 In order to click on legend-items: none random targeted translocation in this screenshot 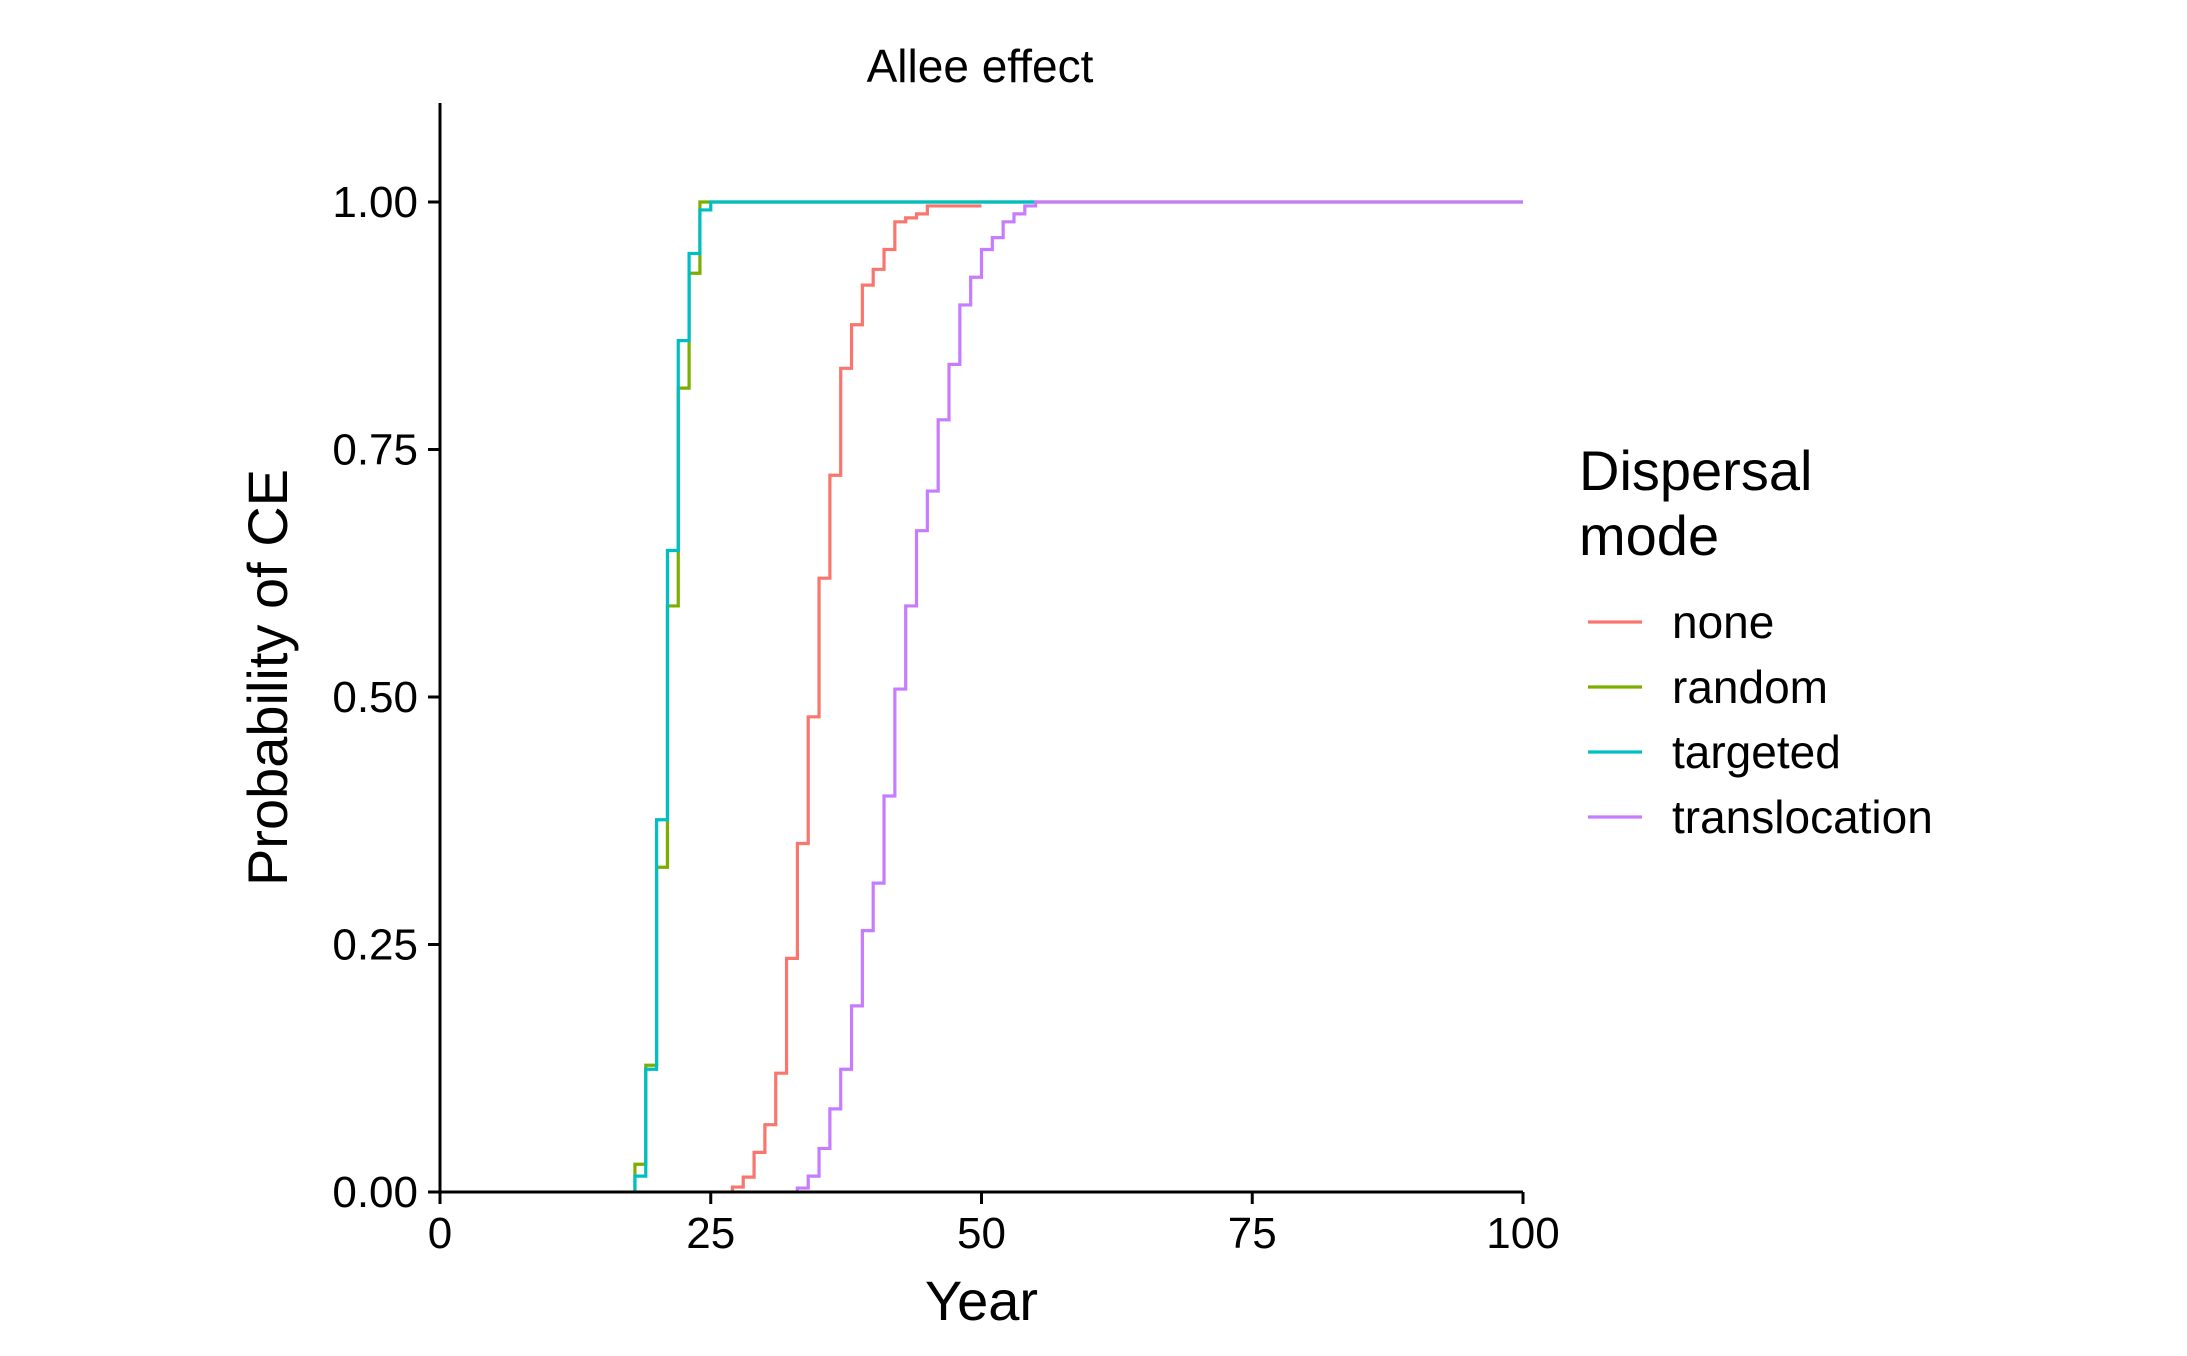, I will do `click(1760, 719)`.